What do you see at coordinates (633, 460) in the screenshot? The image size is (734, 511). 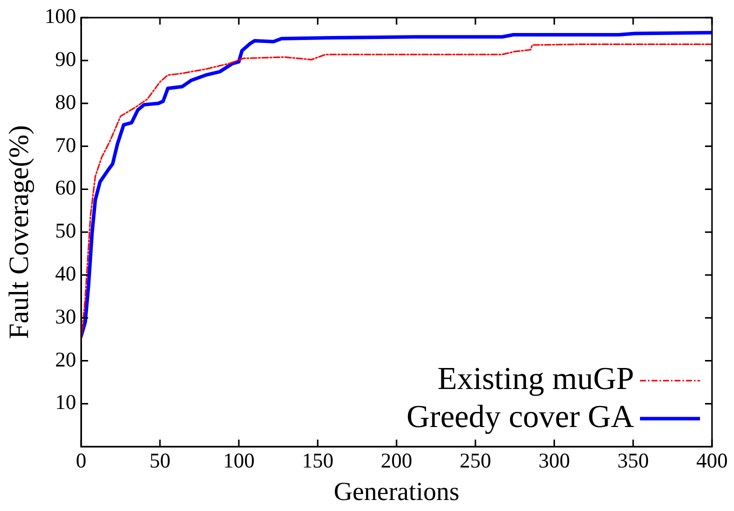 I see `x-tick-label: 350` at bounding box center [633, 460].